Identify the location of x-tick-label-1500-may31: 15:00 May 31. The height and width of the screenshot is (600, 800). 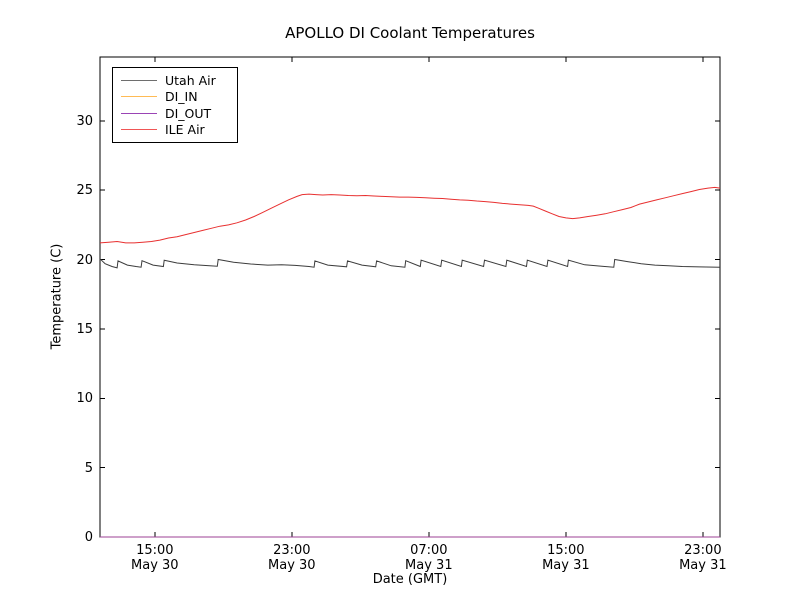
(566, 558).